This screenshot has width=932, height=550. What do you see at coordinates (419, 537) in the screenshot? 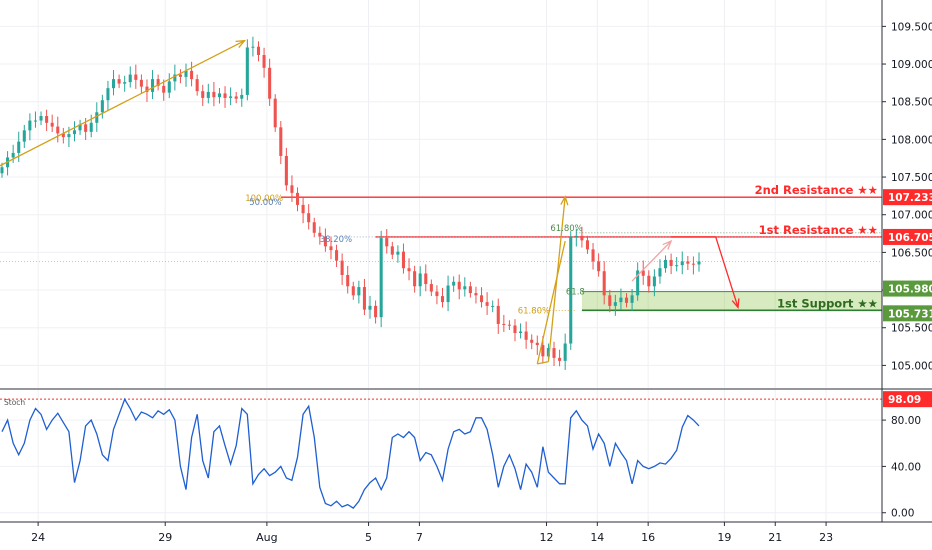
I see `x-tick-label: 7` at bounding box center [419, 537].